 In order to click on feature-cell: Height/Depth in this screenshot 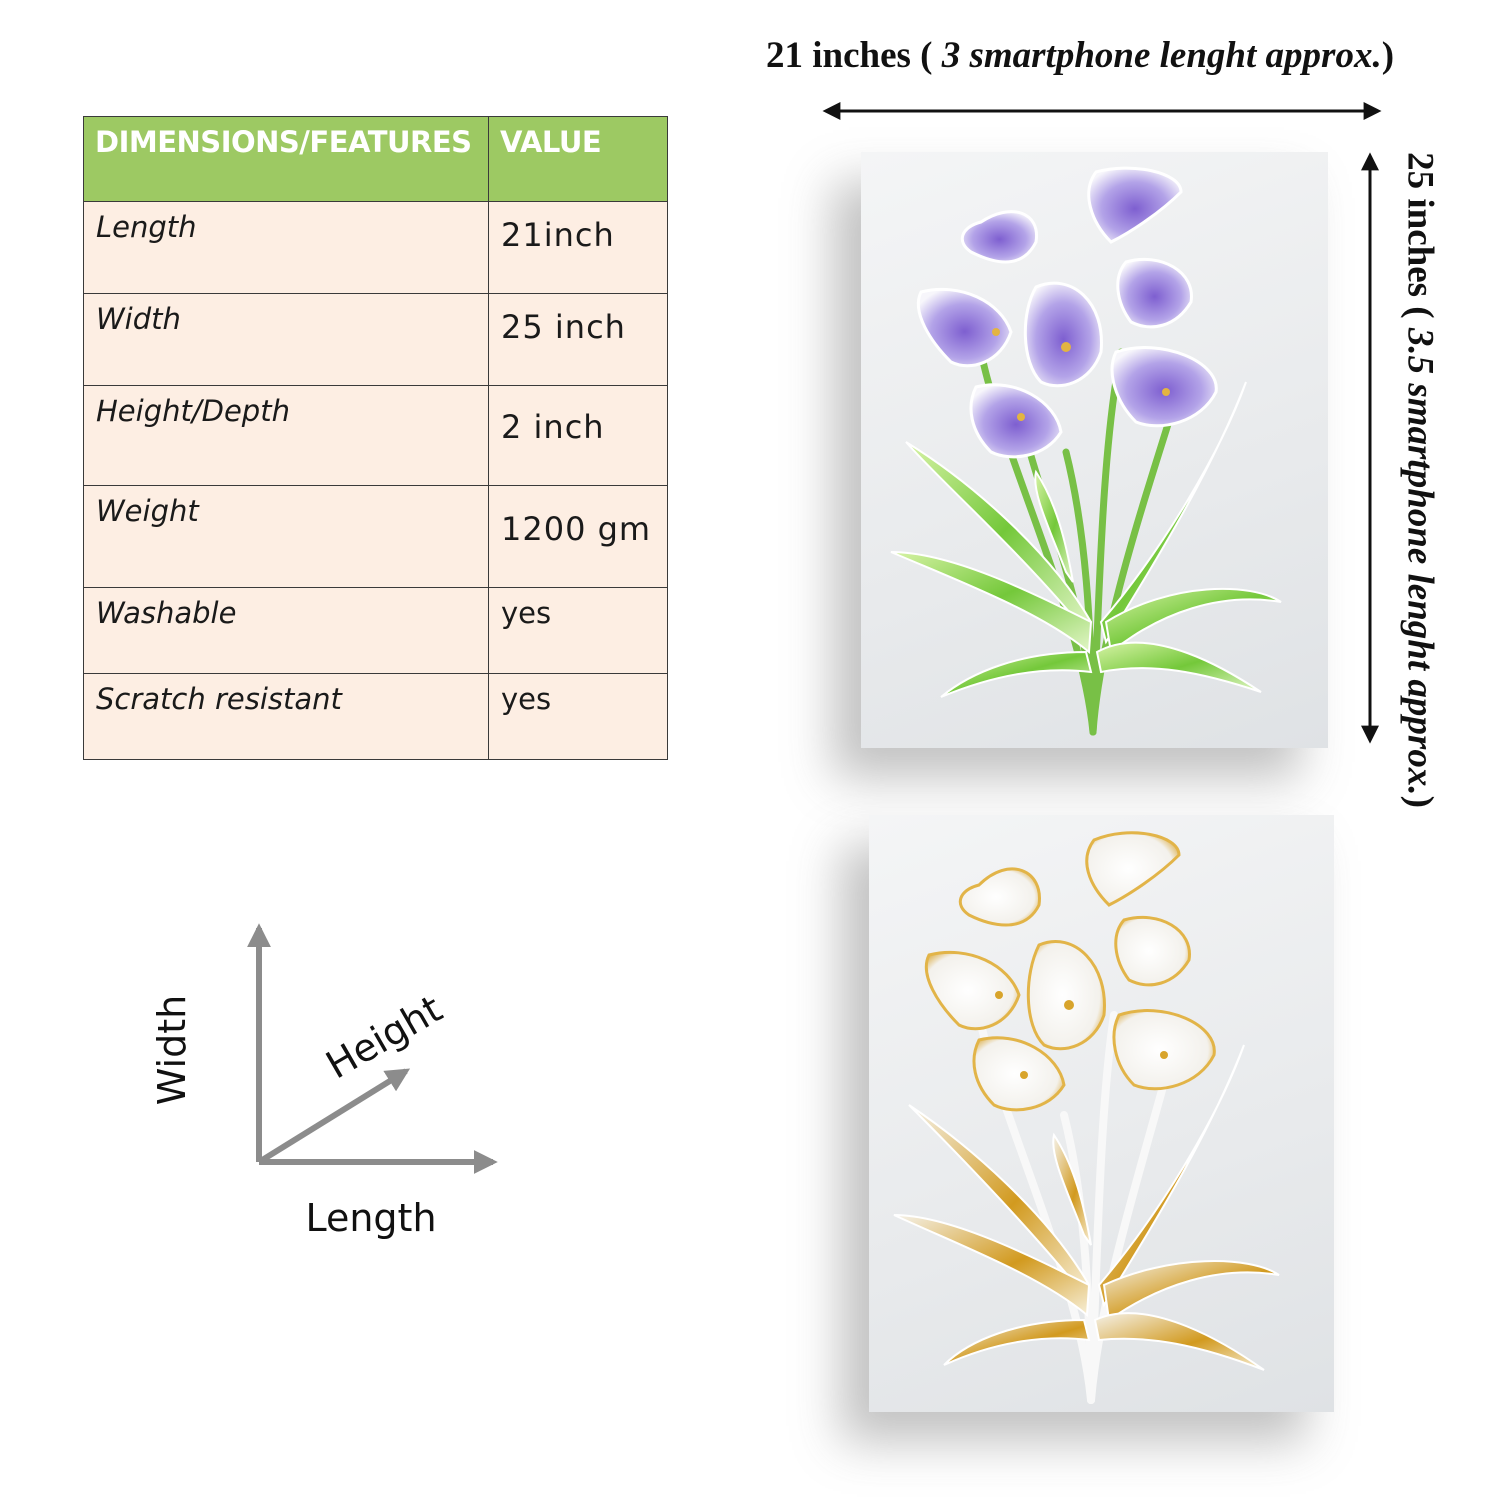, I will do `click(286, 435)`.